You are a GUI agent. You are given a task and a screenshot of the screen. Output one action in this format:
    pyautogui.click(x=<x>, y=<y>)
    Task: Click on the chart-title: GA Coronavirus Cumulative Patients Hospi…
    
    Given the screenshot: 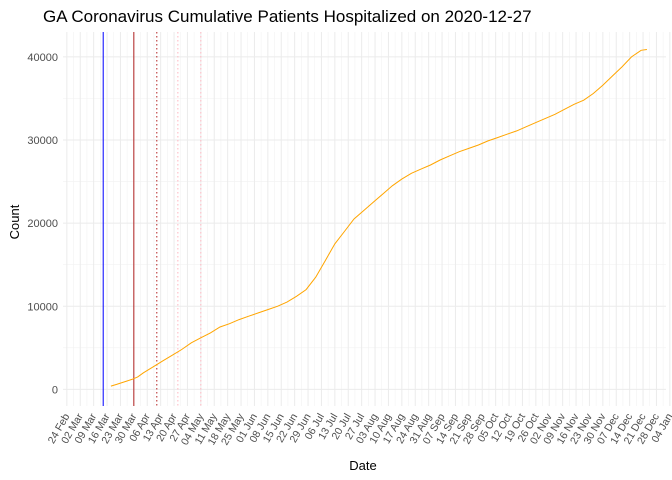 What is the action you would take?
    pyautogui.click(x=287, y=16)
    